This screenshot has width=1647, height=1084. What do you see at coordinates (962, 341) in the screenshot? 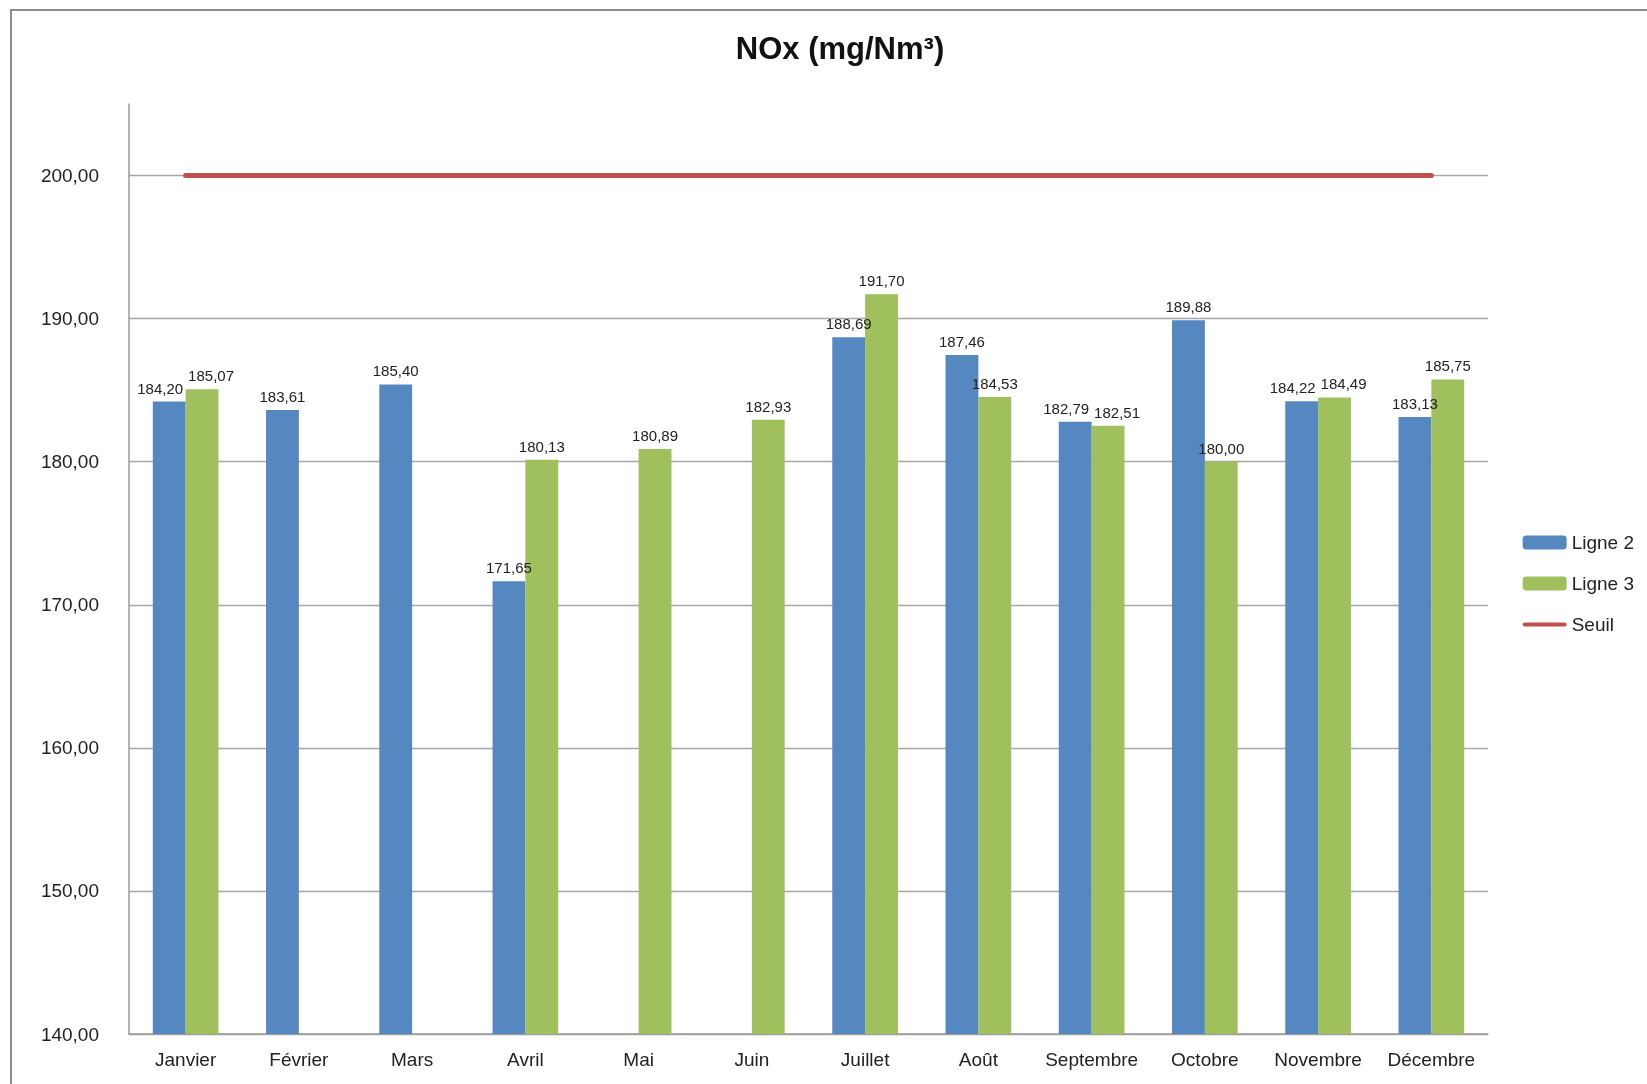
I see `data-label: 187,46` at bounding box center [962, 341].